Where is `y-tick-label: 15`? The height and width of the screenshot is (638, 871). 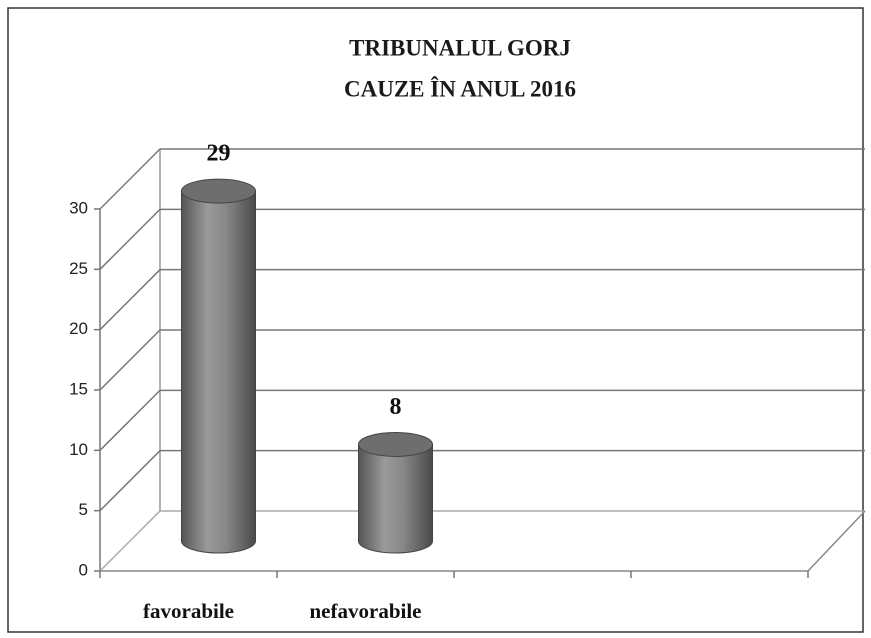
y-tick-label: 15 is located at coordinates (78, 388).